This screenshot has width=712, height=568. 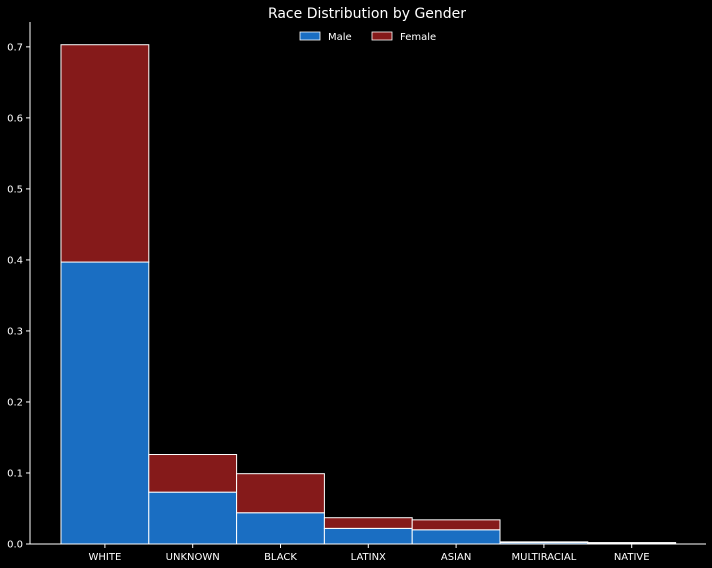 What do you see at coordinates (15, 331) in the screenshot?
I see `y-tick-label: 0.3` at bounding box center [15, 331].